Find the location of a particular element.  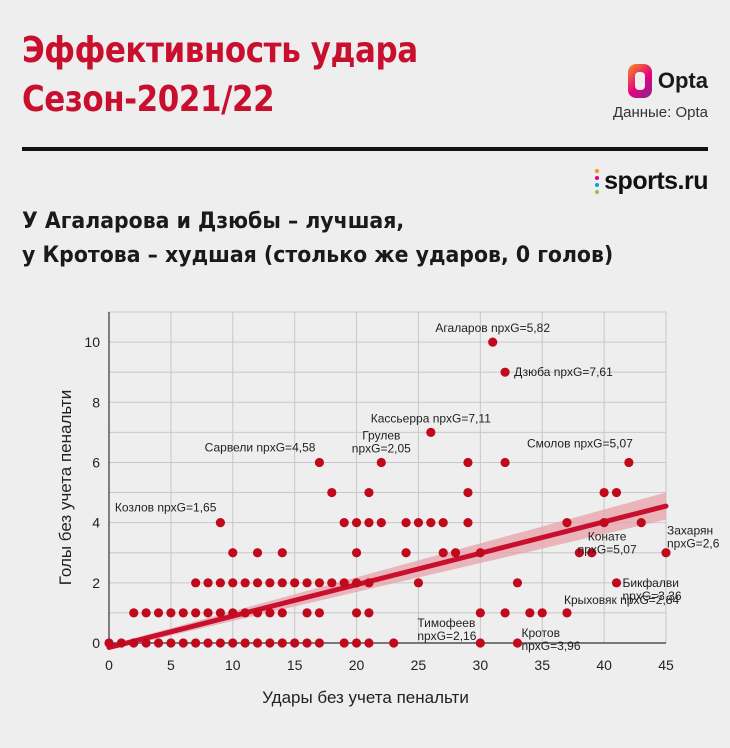

point-annotation: Смолов npxG=5,07 is located at coordinates (580, 443).